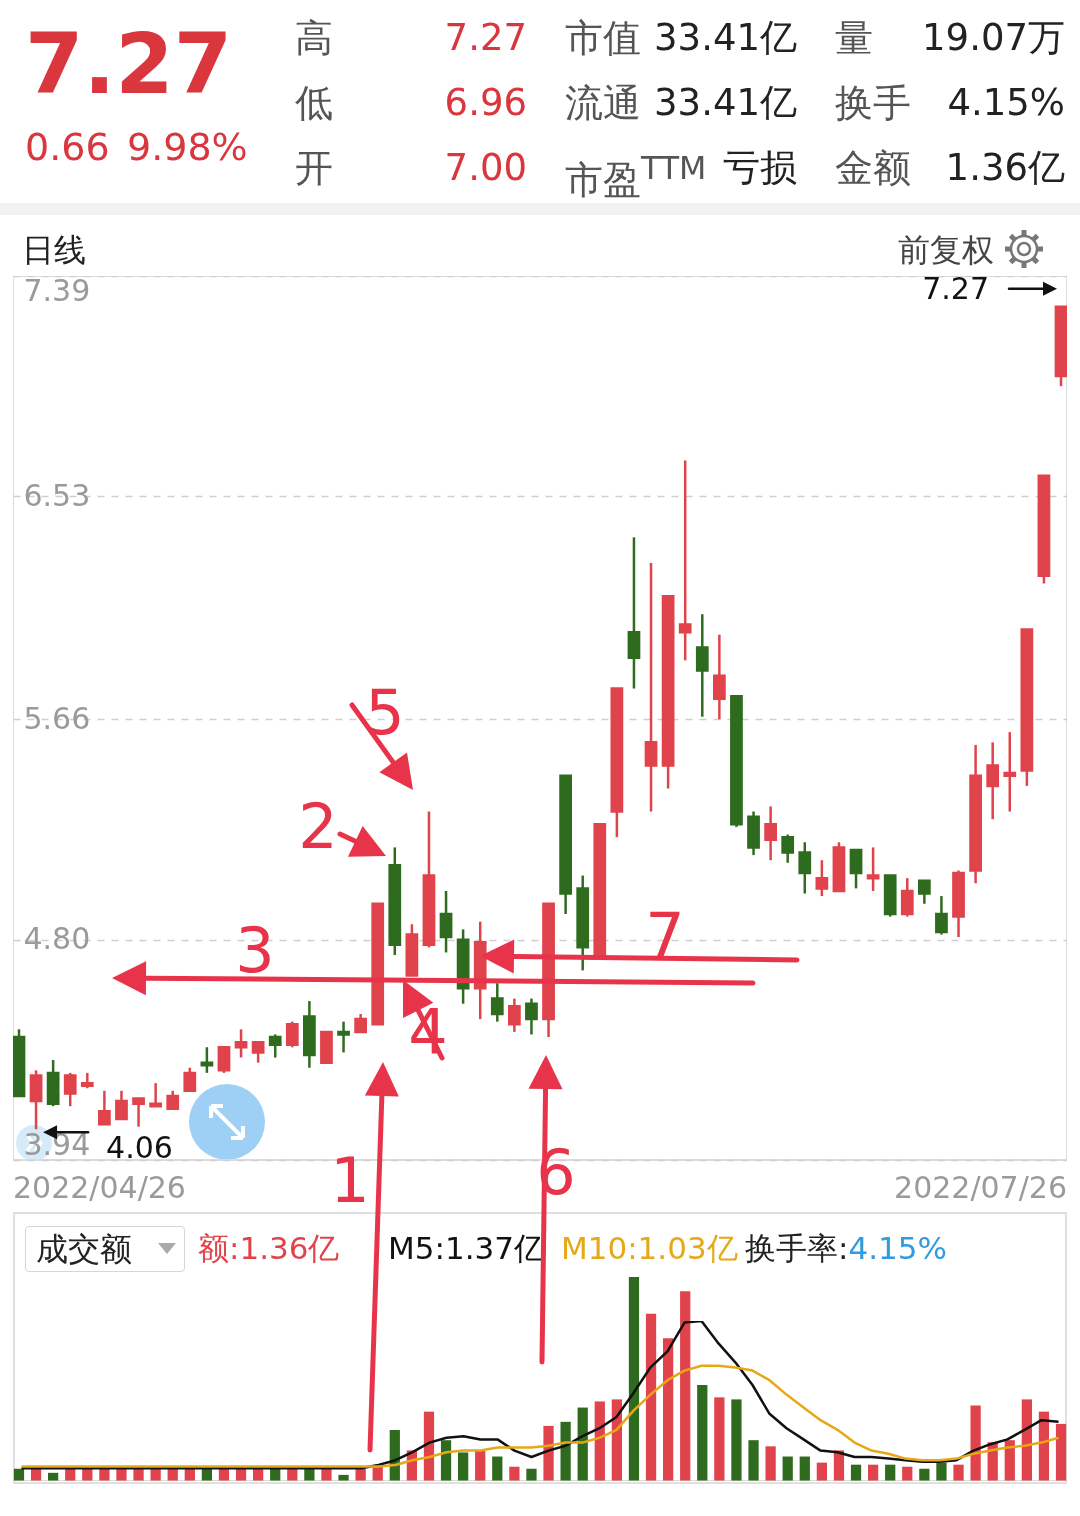 The width and height of the screenshot is (1080, 1516). I want to click on annotation: 7.27, so click(956, 288).